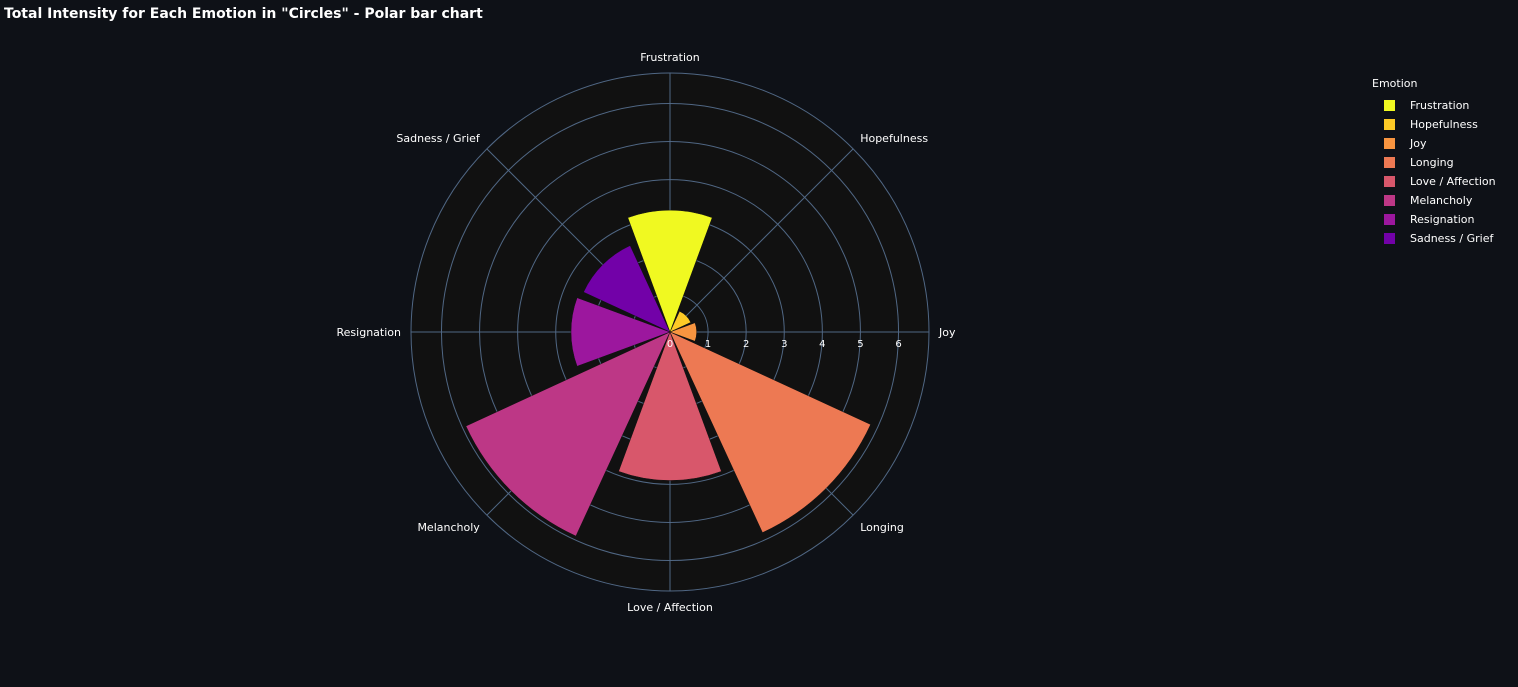 The height and width of the screenshot is (687, 1518). Describe the element at coordinates (1418, 143) in the screenshot. I see `legend-label: Joy` at that location.